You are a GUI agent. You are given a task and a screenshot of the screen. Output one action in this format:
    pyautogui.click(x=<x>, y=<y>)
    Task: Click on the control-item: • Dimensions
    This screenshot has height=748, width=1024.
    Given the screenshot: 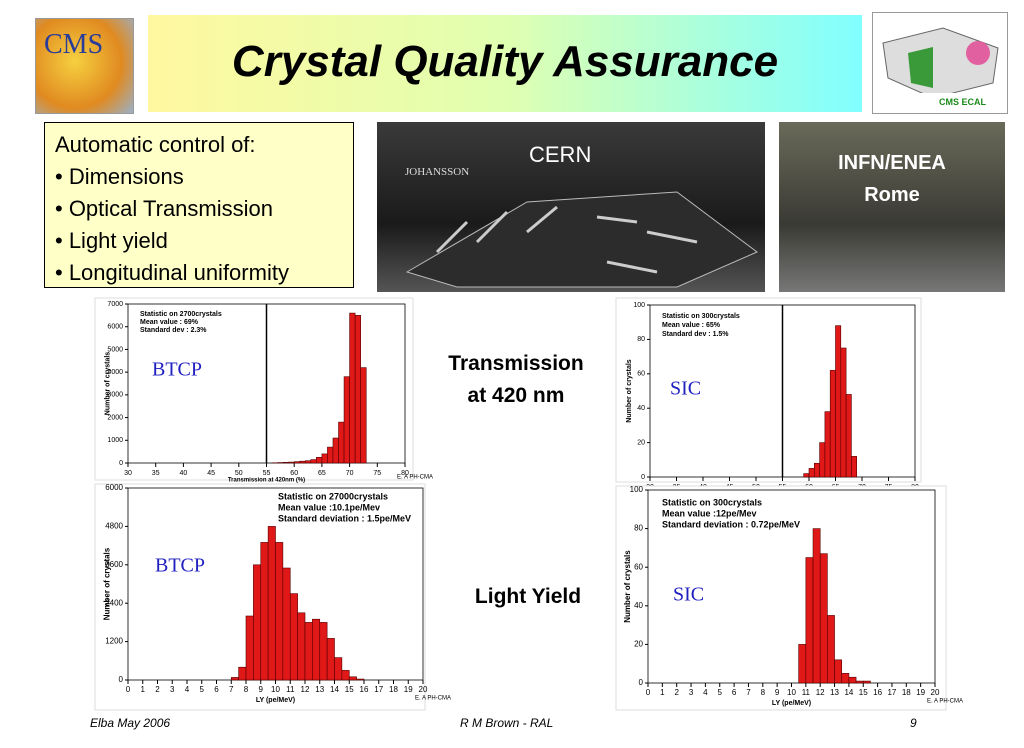 What is the action you would take?
    pyautogui.click(x=119, y=176)
    